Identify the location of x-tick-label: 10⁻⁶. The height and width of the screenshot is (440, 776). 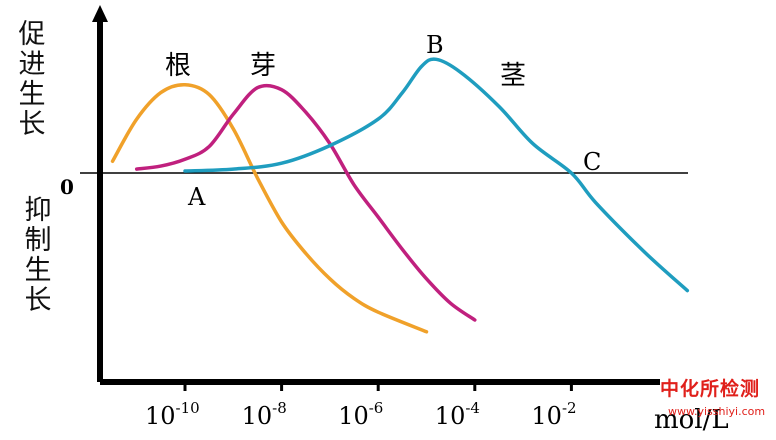
(360, 414).